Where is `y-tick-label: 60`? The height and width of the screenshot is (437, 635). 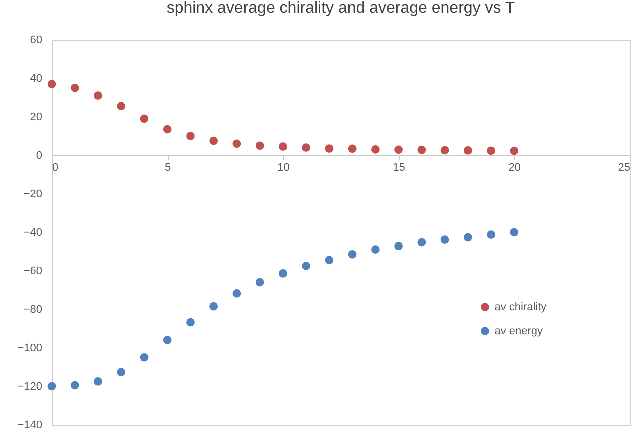
y-tick-label: 60 is located at coordinates (36, 40).